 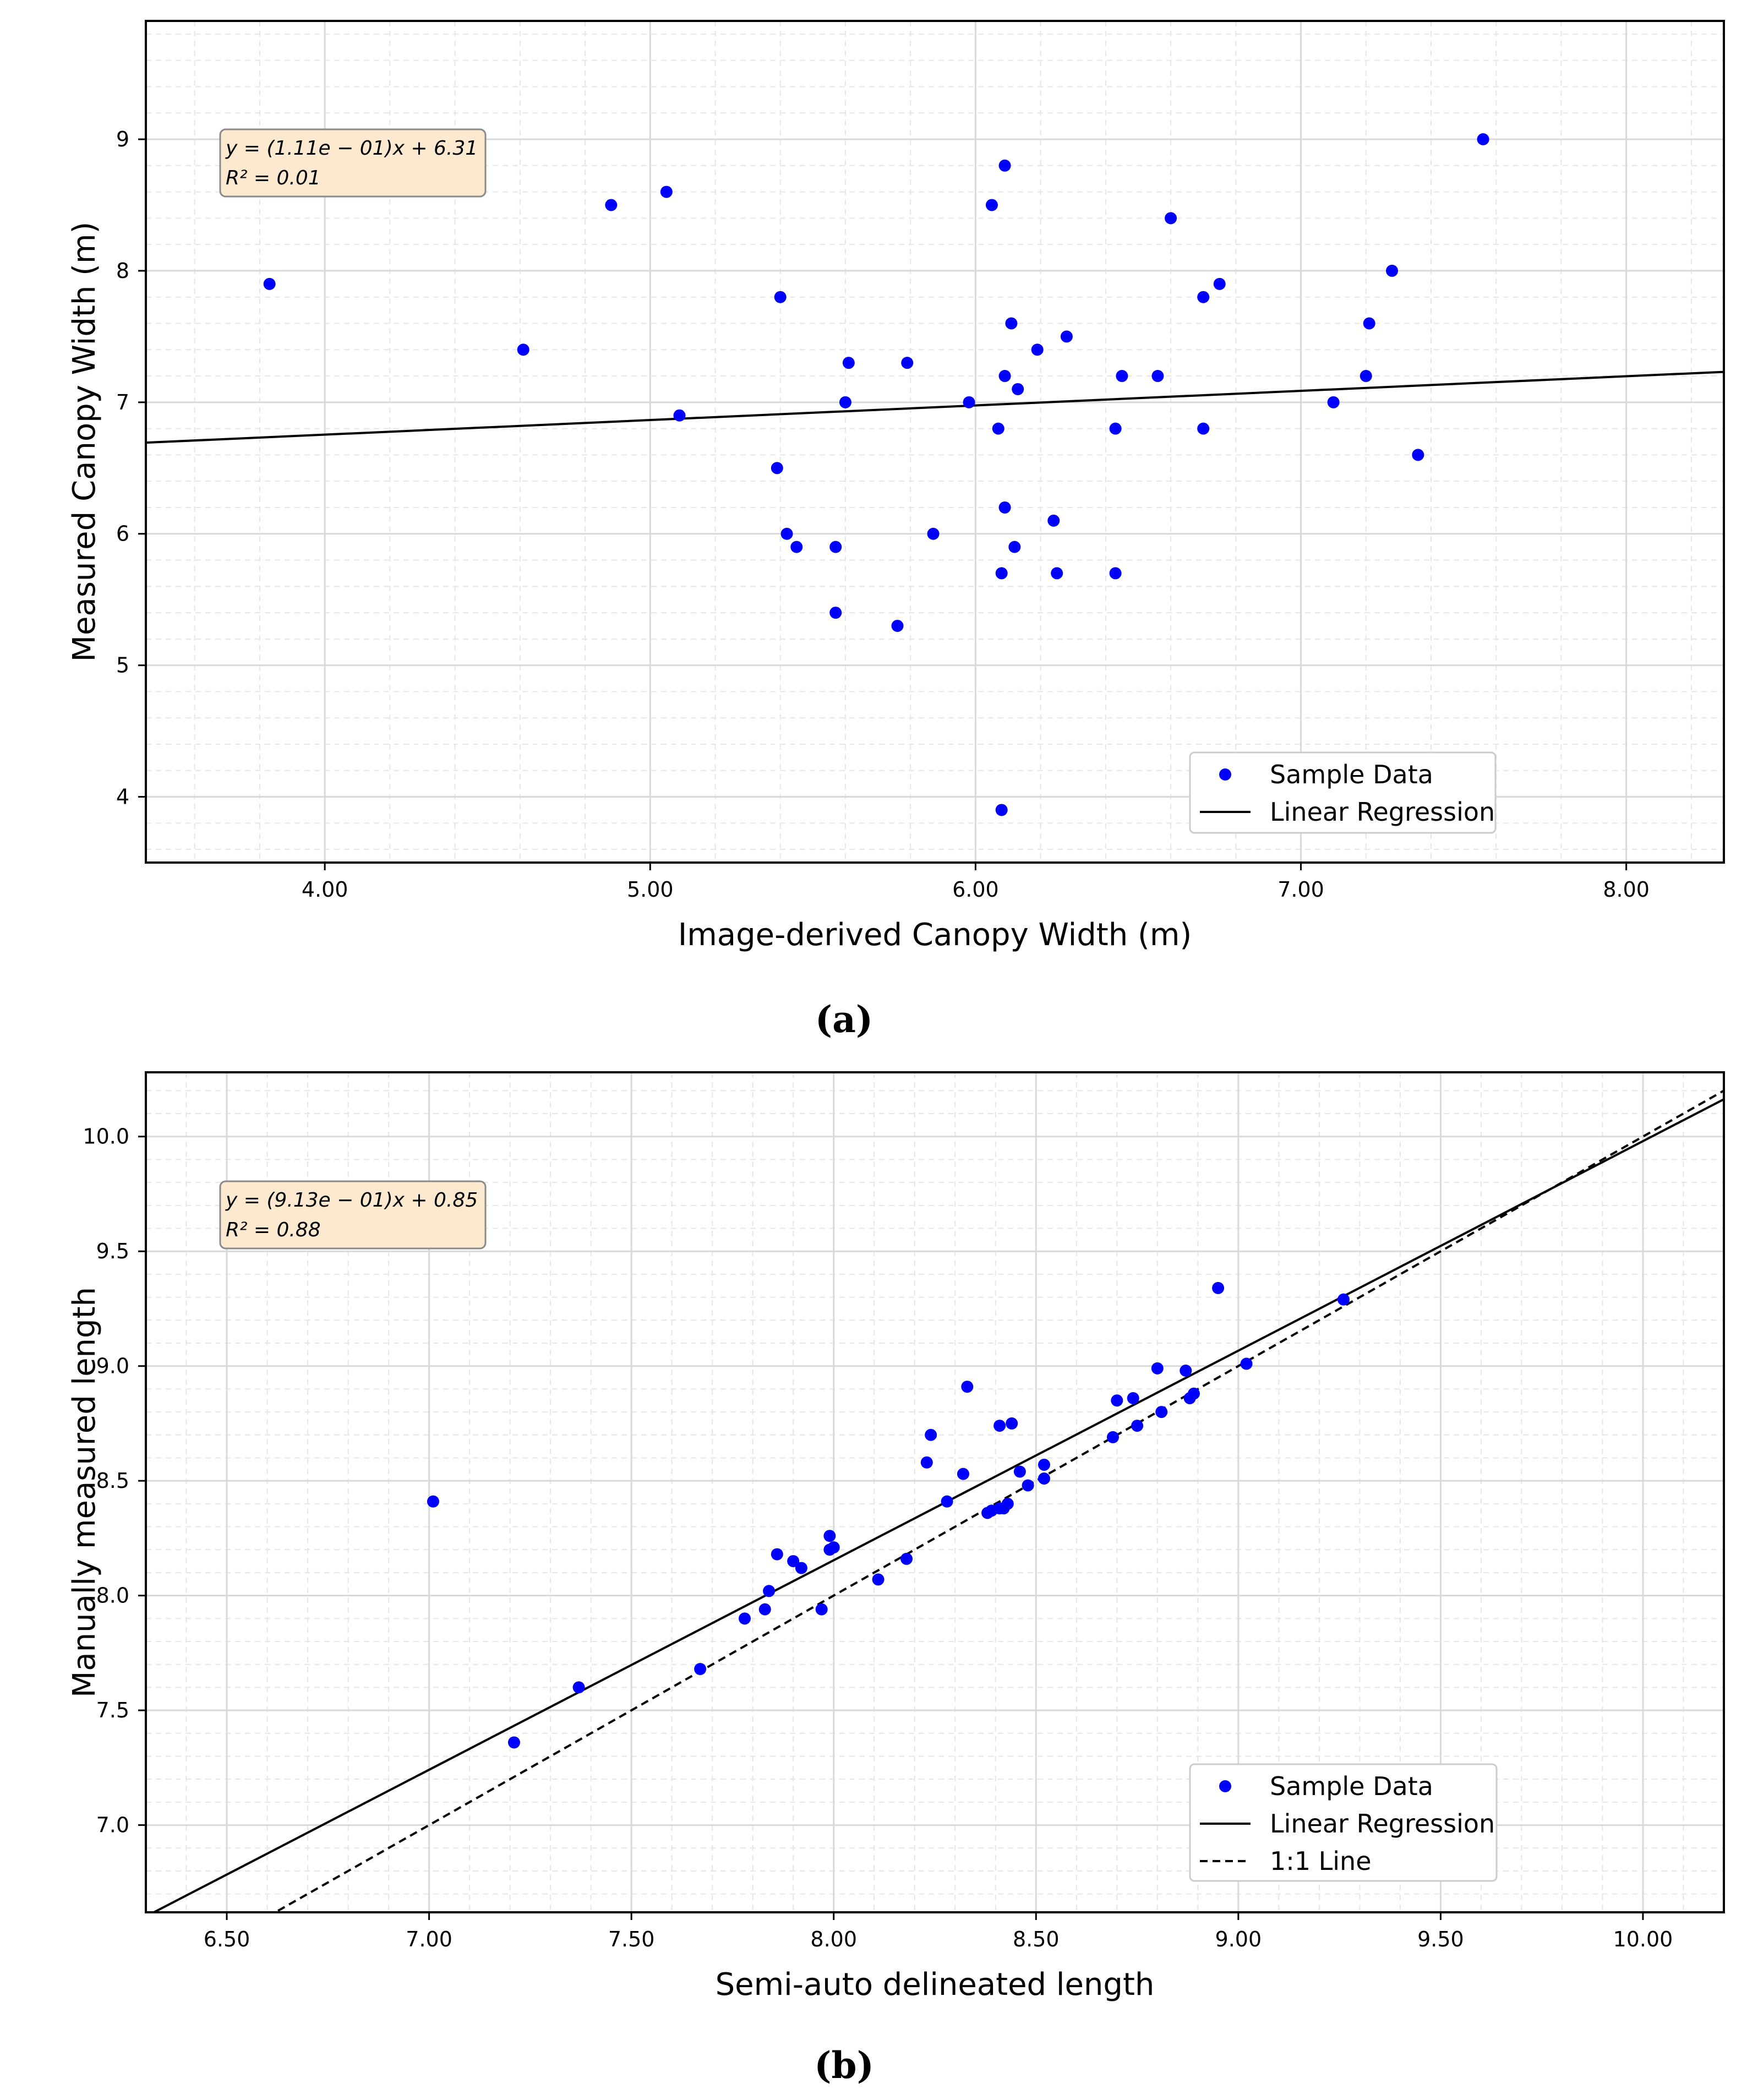 I want to click on y-tick-label: 8.0, so click(x=112, y=1596).